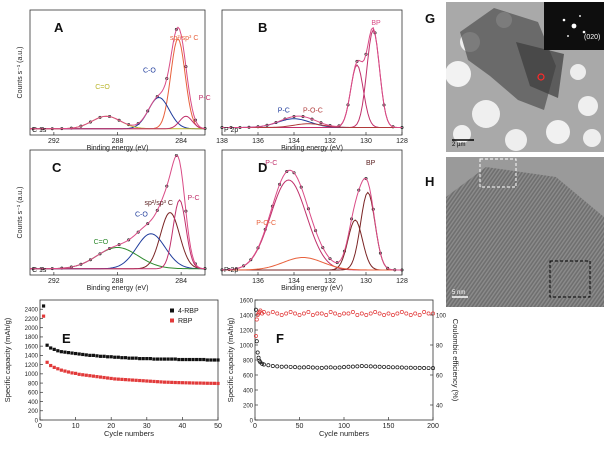 The height and width of the screenshot is (451, 606). Describe the element at coordinates (185, 321) in the screenshot. I see `legend-label-rbp: RBP` at that location.